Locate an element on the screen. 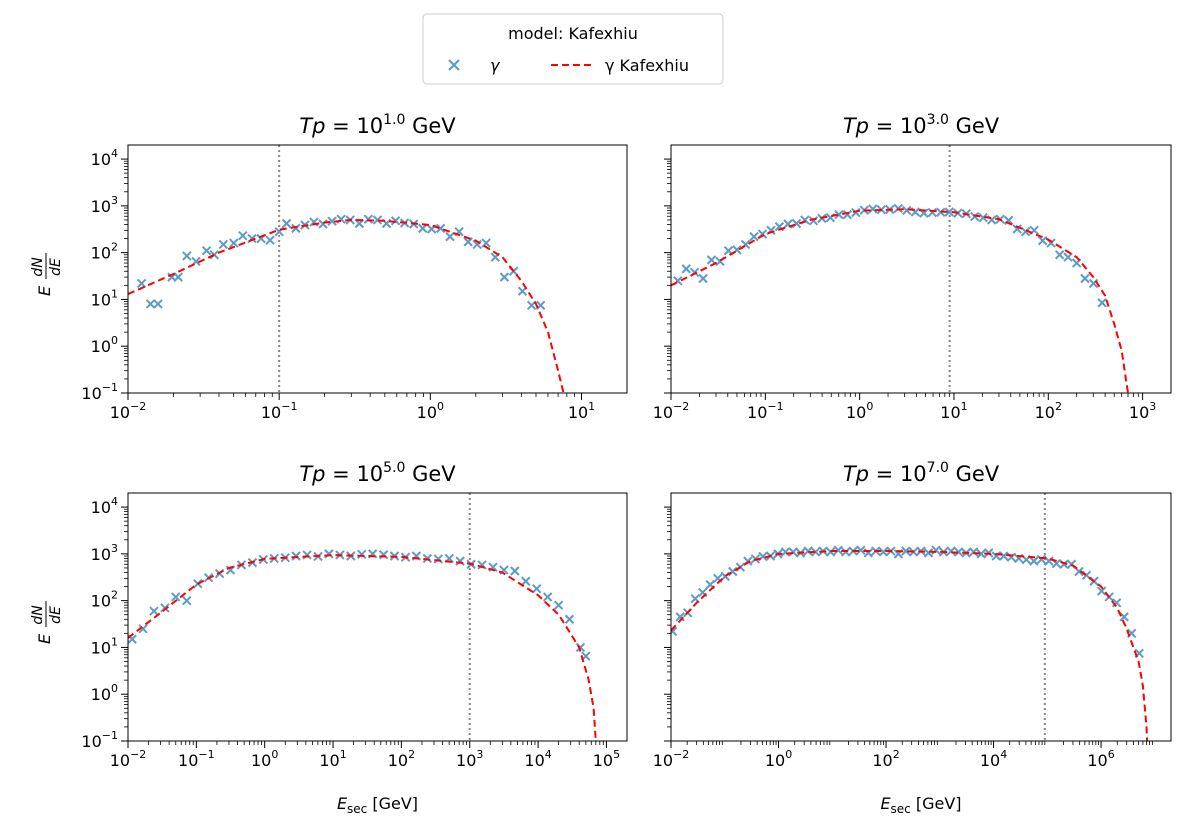 This screenshot has height=828, width=1184. panel-title: Tp = 101.0 GeV is located at coordinates (377, 125).